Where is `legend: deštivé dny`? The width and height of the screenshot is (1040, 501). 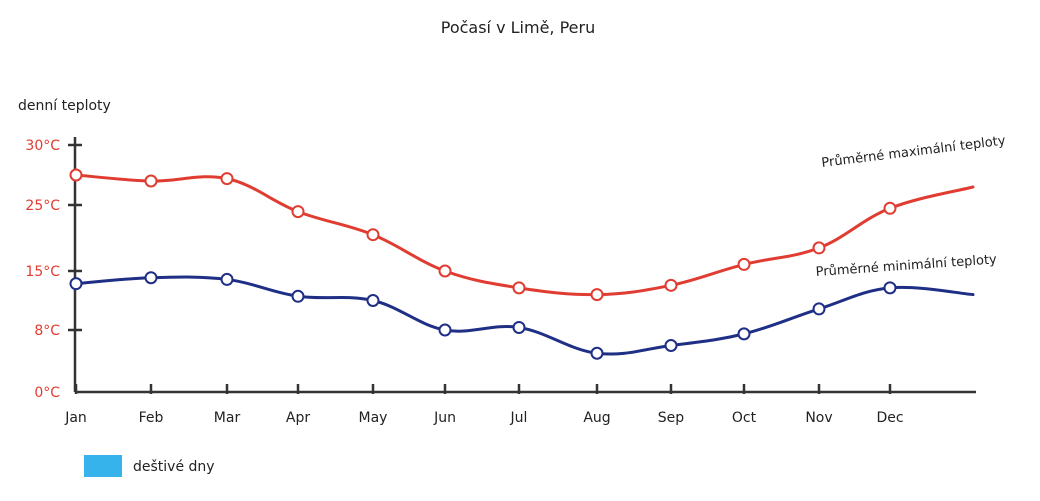 legend: deštivé dny is located at coordinates (149, 466).